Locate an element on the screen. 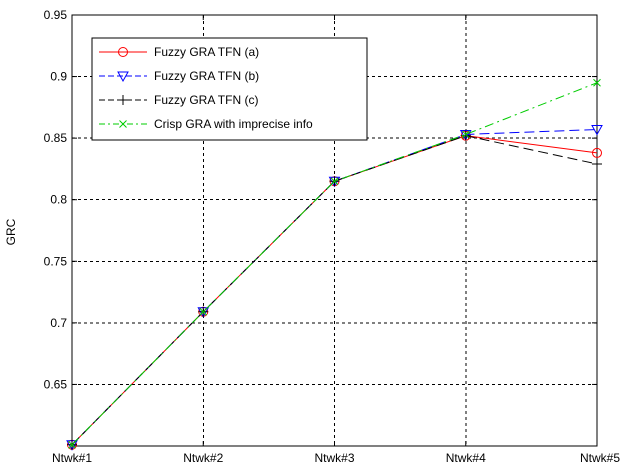  legend-item: Fuzzy GRA TFN (b) is located at coordinates (179, 76).